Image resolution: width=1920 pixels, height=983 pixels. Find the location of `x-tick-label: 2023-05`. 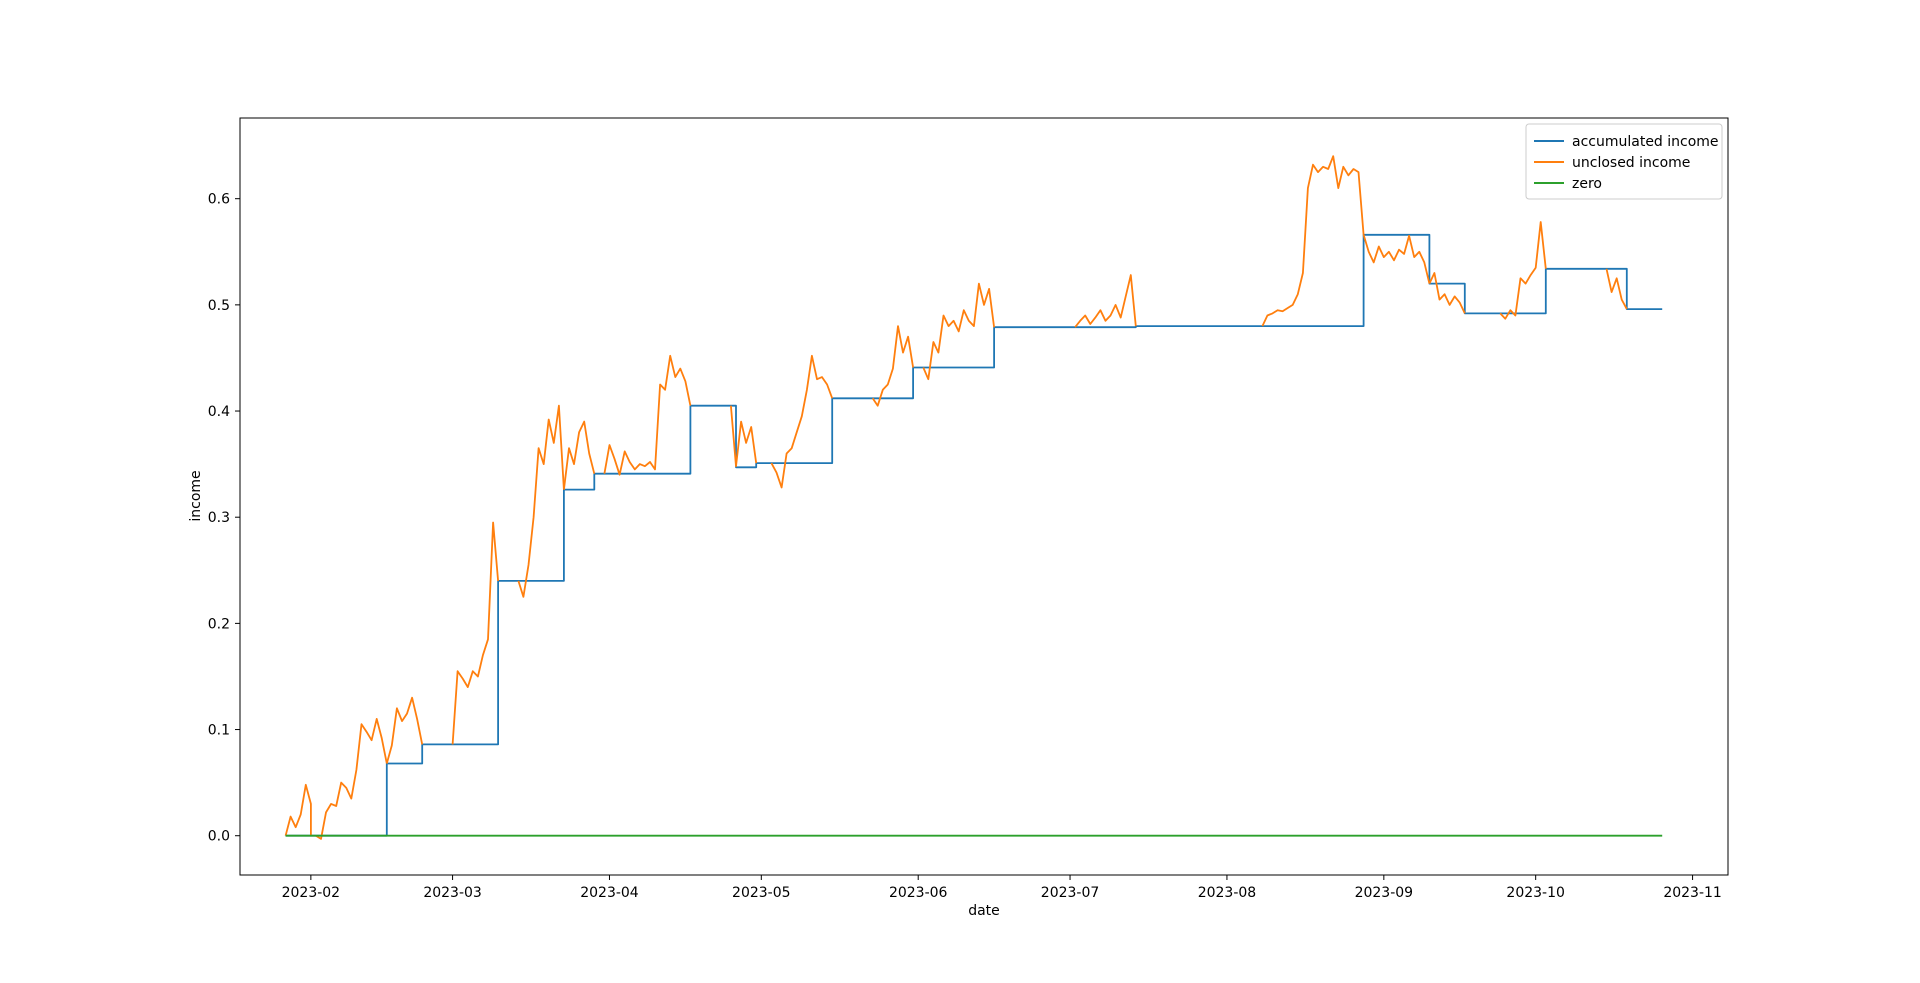

x-tick-label: 2023-05 is located at coordinates (761, 893).